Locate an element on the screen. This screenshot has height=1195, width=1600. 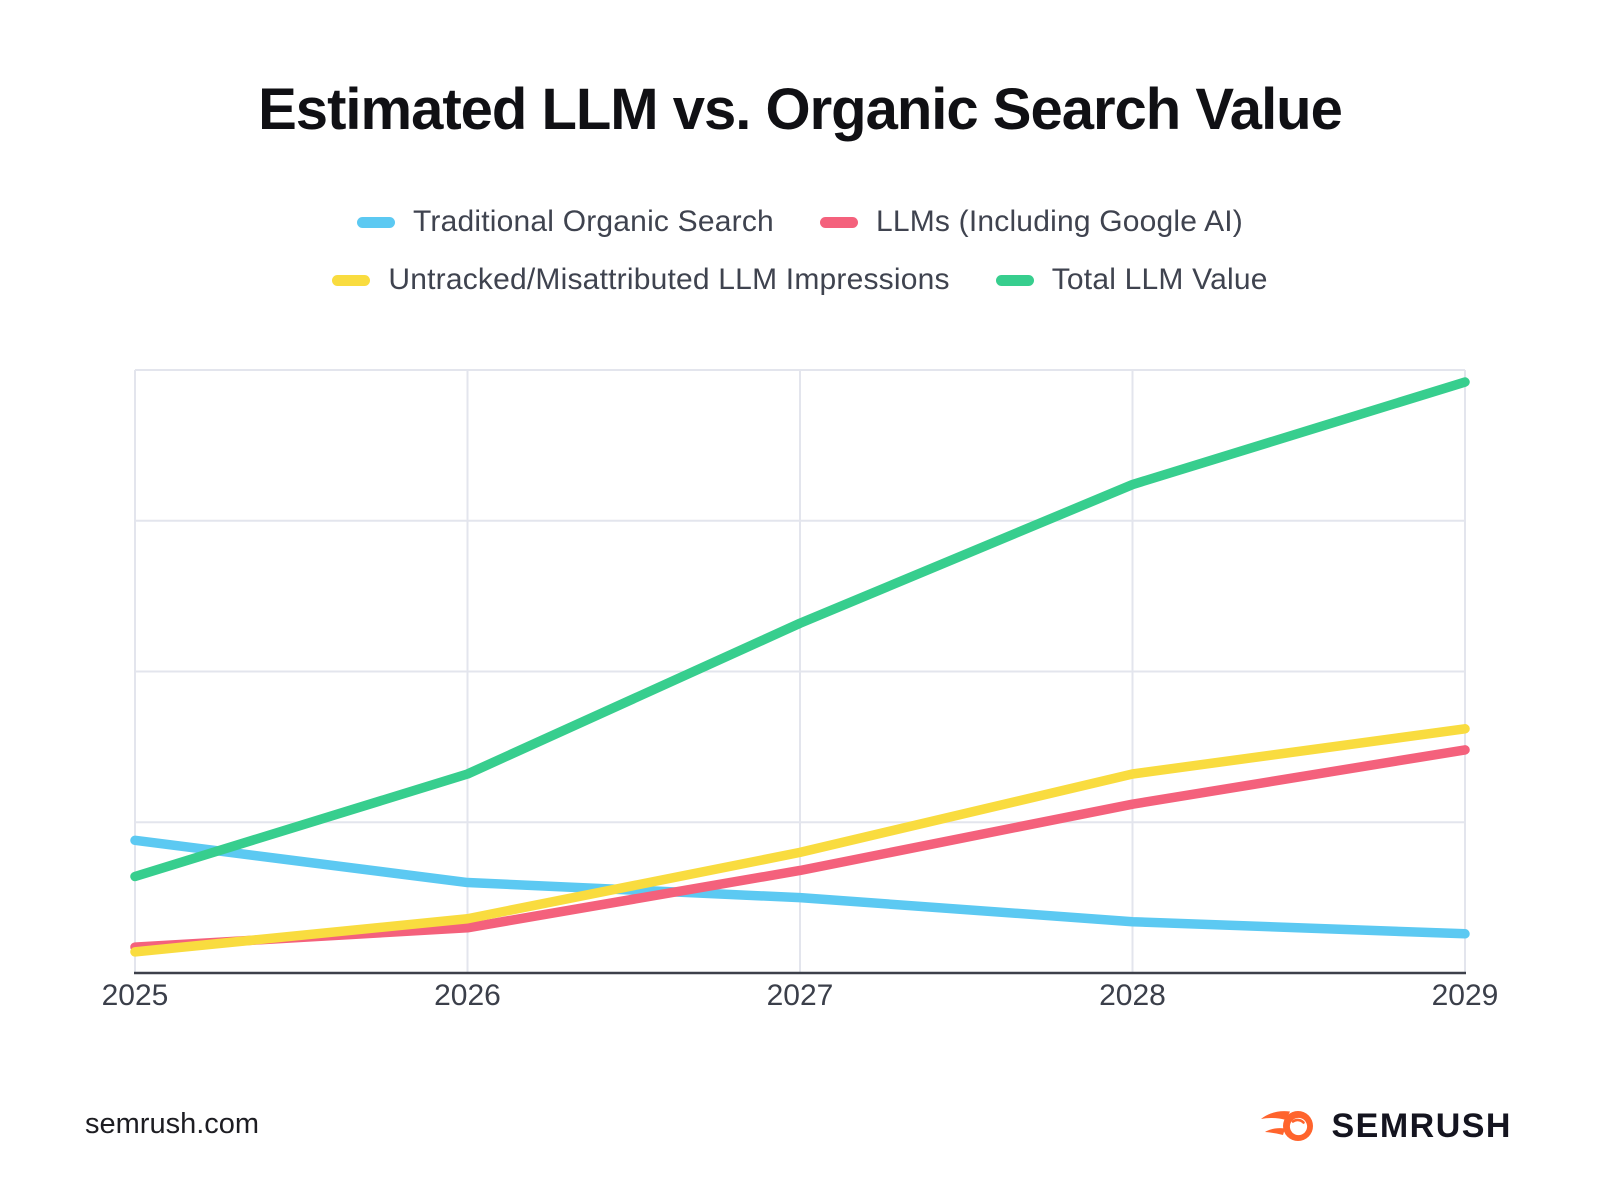
legend-label: LLMs (Including Google AI) is located at coordinates (1059, 221).